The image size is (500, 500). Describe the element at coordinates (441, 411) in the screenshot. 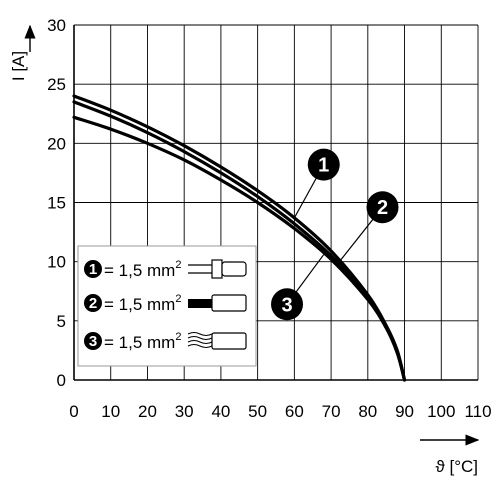

I see `x-tick-label-100: 100` at that location.